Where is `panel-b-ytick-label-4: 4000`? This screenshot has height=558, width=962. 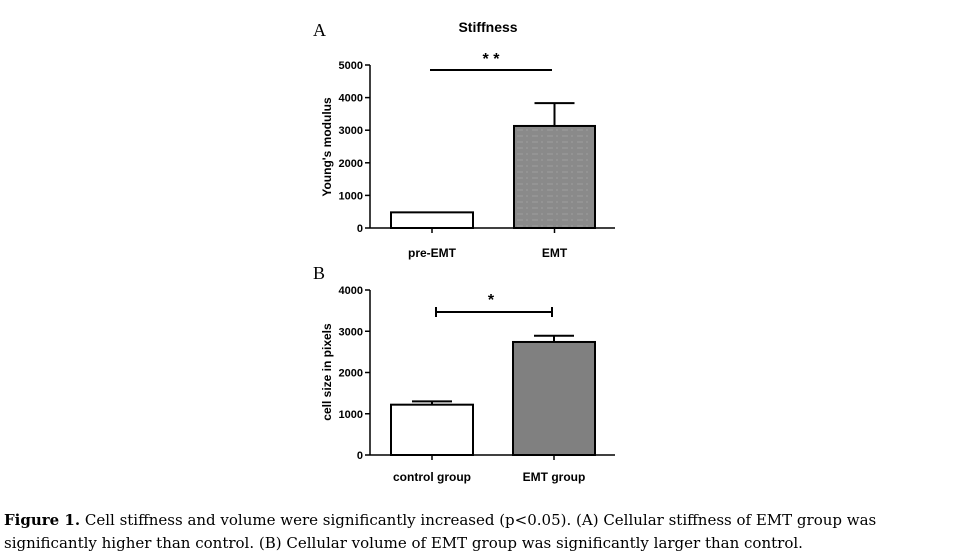 panel-b-ytick-label-4: 4000 is located at coordinates (351, 291).